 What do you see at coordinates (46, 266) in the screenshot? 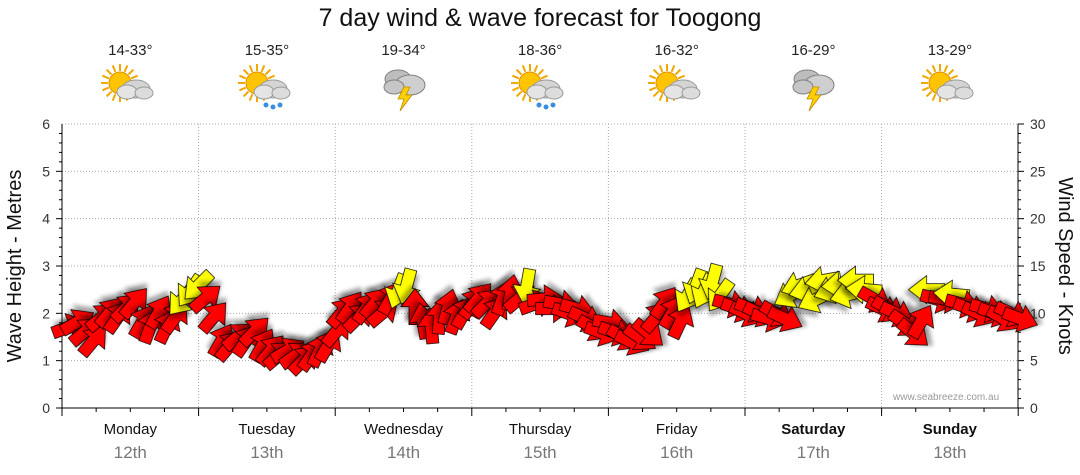
I see `left-tick-label: 3` at bounding box center [46, 266].